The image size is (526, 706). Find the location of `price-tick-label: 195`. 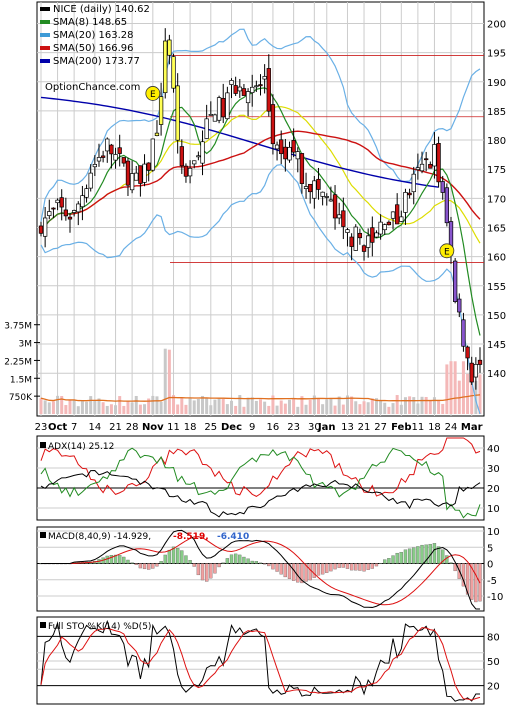

price-tick-label: 195 is located at coordinates (496, 54).